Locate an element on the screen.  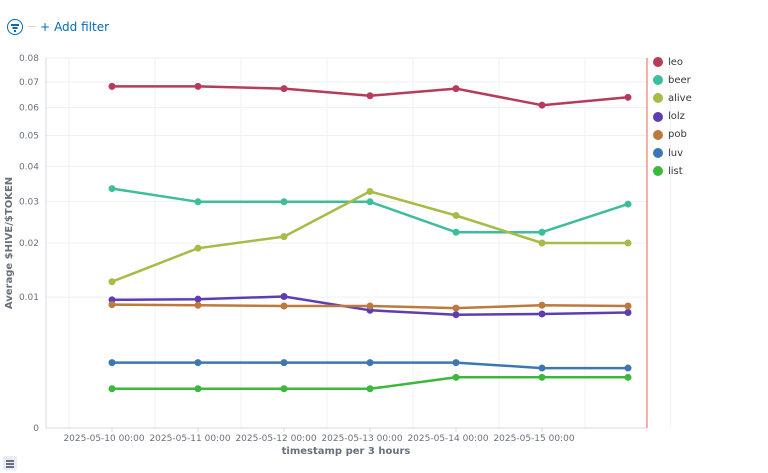
legend-item-luv: luv is located at coordinates (710, 153).